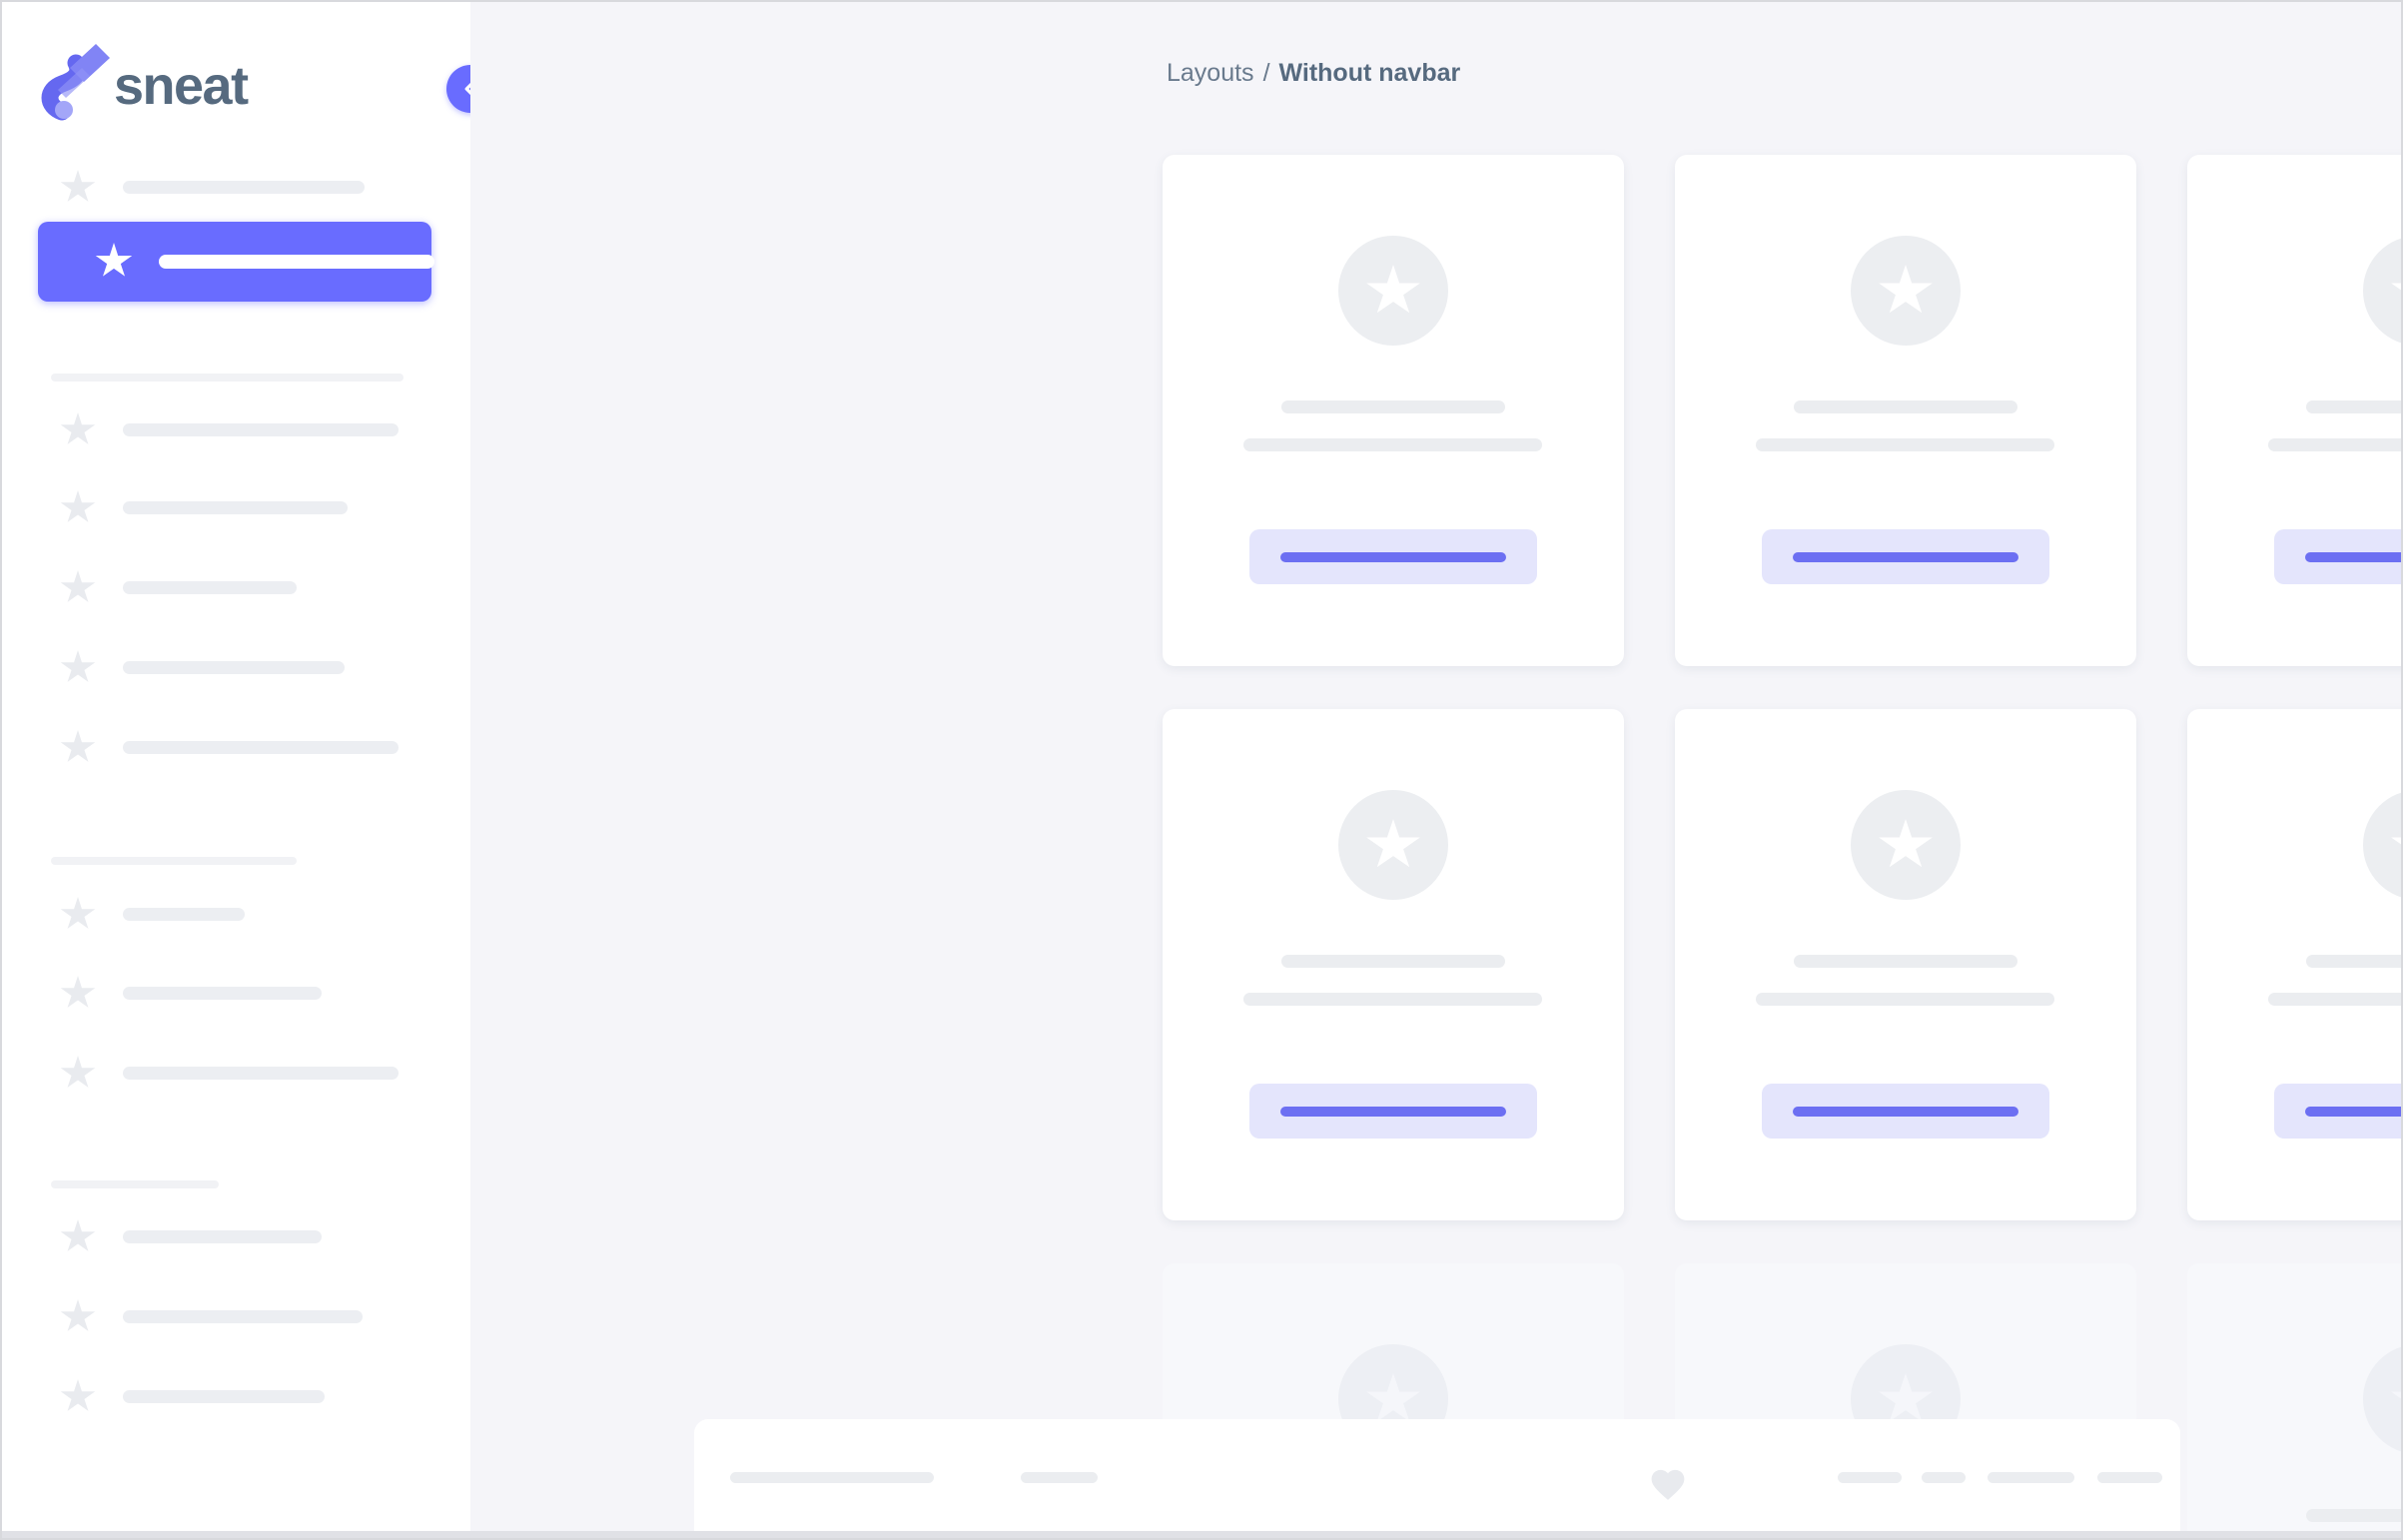  What do you see at coordinates (1201, 1534) in the screenshot?
I see `bottom-strip` at bounding box center [1201, 1534].